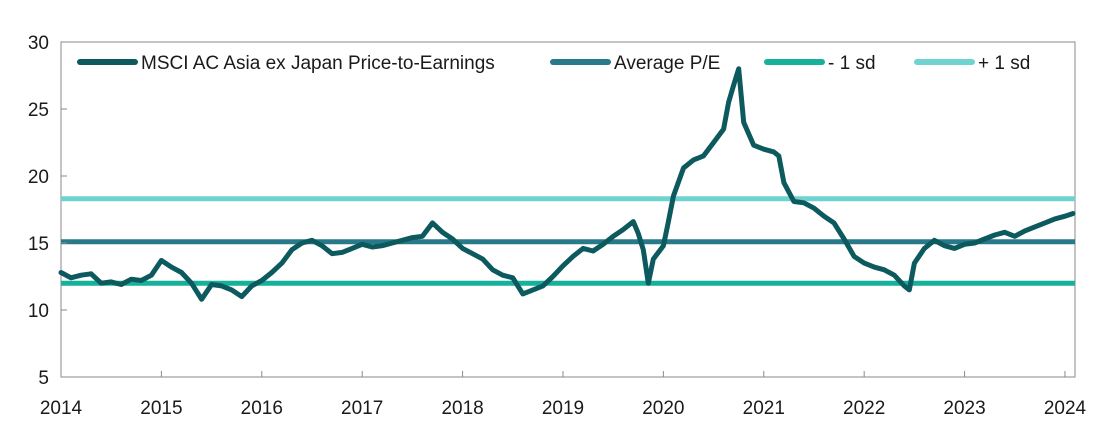 This screenshot has height=437, width=1117. What do you see at coordinates (38, 177) in the screenshot?
I see `y-tick-label: 20` at bounding box center [38, 177].